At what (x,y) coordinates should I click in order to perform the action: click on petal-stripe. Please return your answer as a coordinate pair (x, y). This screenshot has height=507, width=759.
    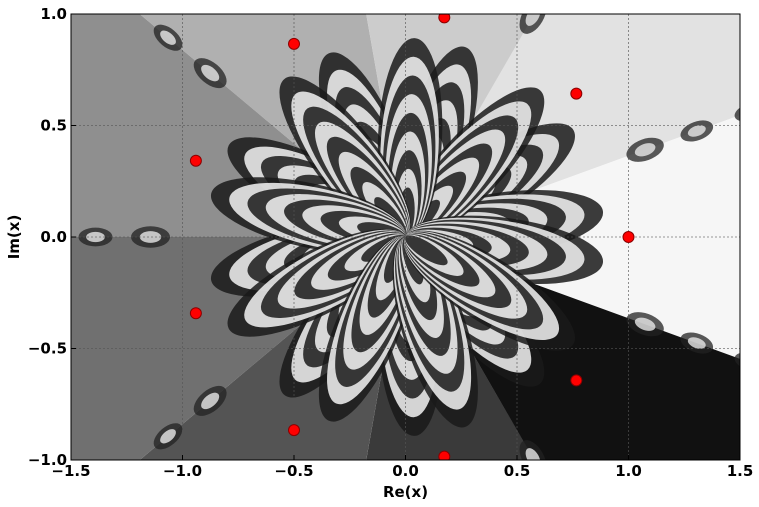
    Looking at the image, I should click on (426, 250).